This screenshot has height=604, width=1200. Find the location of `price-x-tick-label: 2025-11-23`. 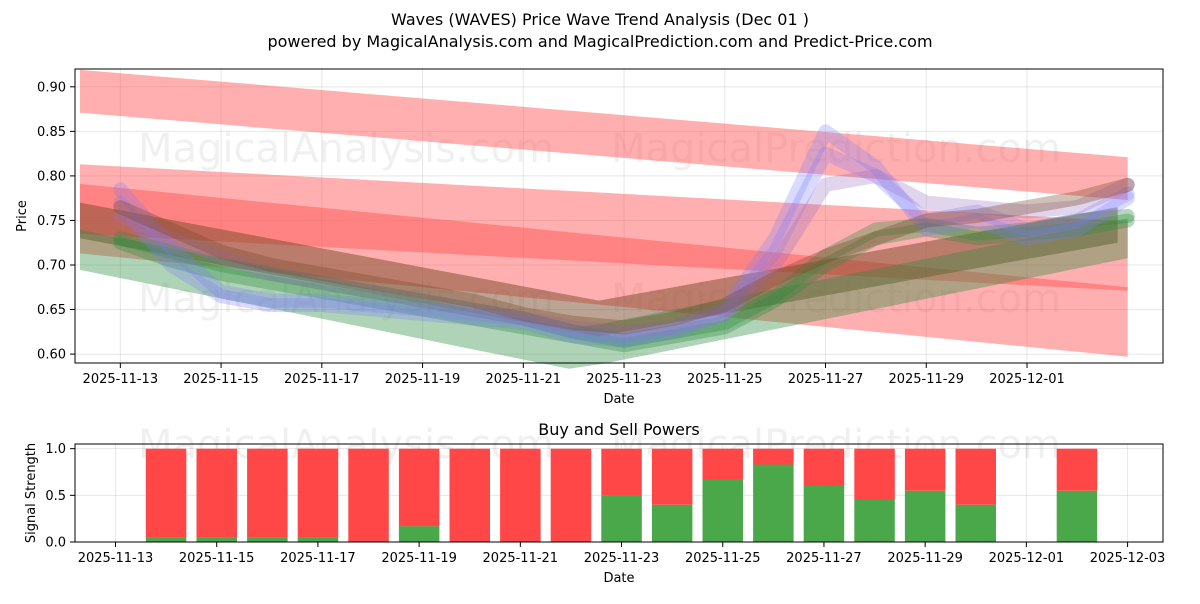

price-x-tick-label: 2025-11-23 is located at coordinates (624, 379).